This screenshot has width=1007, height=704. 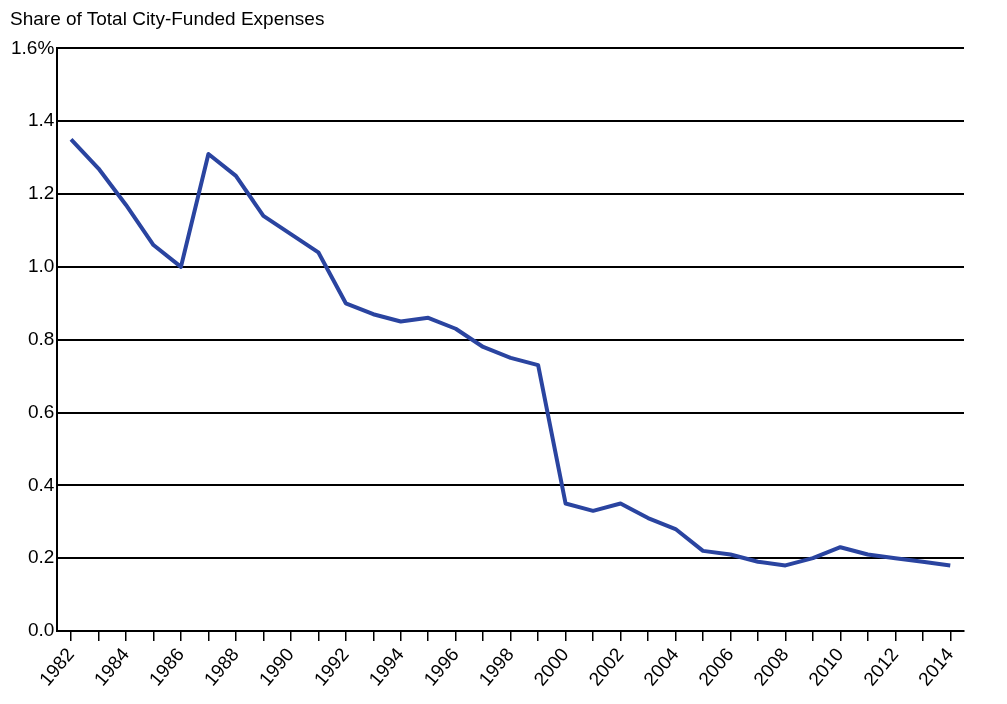 I want to click on y-tick-label: 0.8, so click(x=41, y=338).